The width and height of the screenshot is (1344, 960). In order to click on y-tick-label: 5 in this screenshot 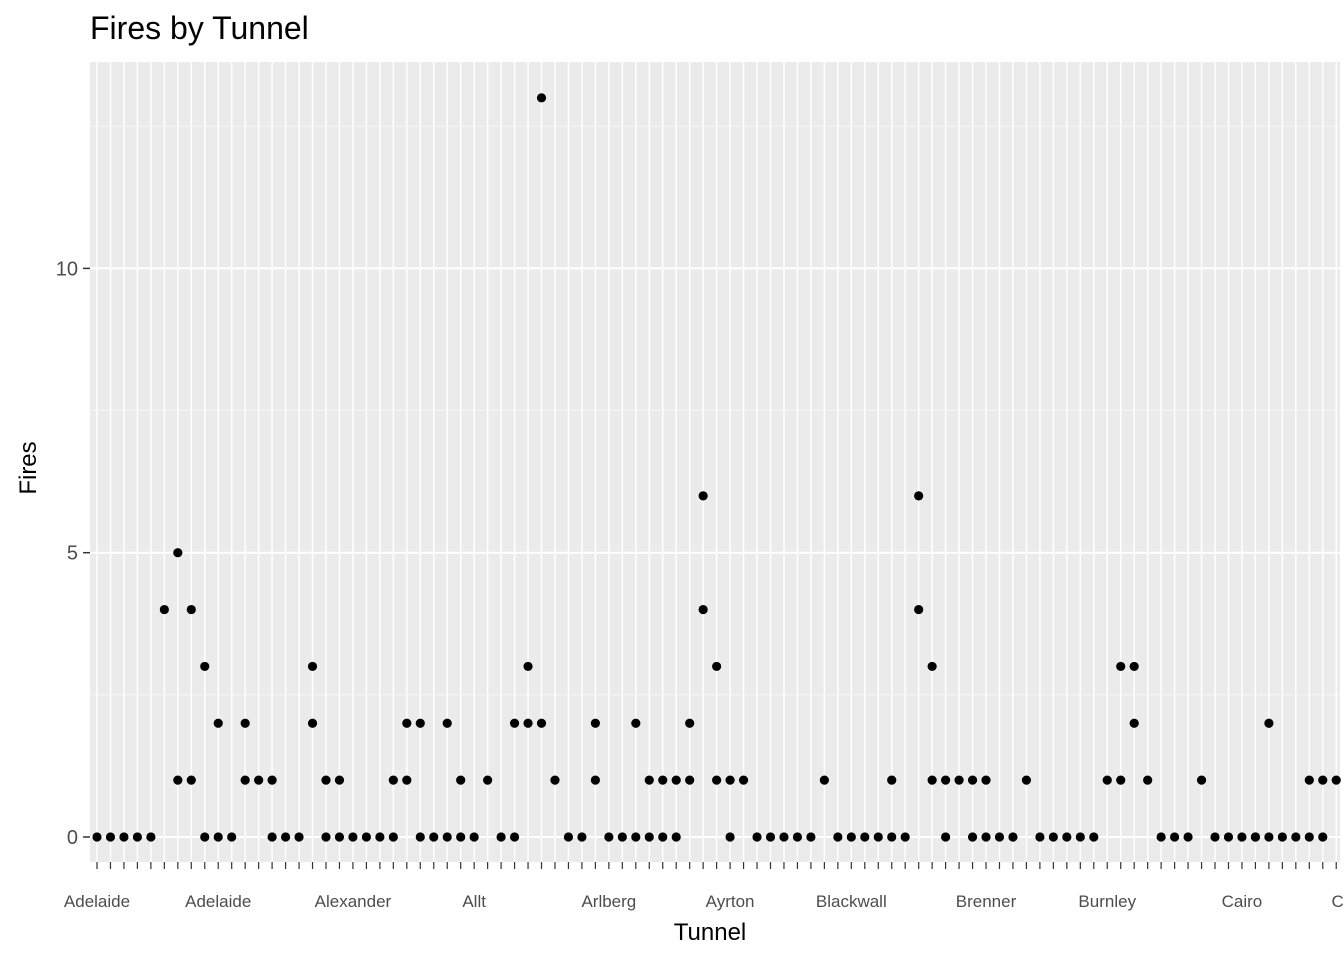, I will do `click(72, 554)`.